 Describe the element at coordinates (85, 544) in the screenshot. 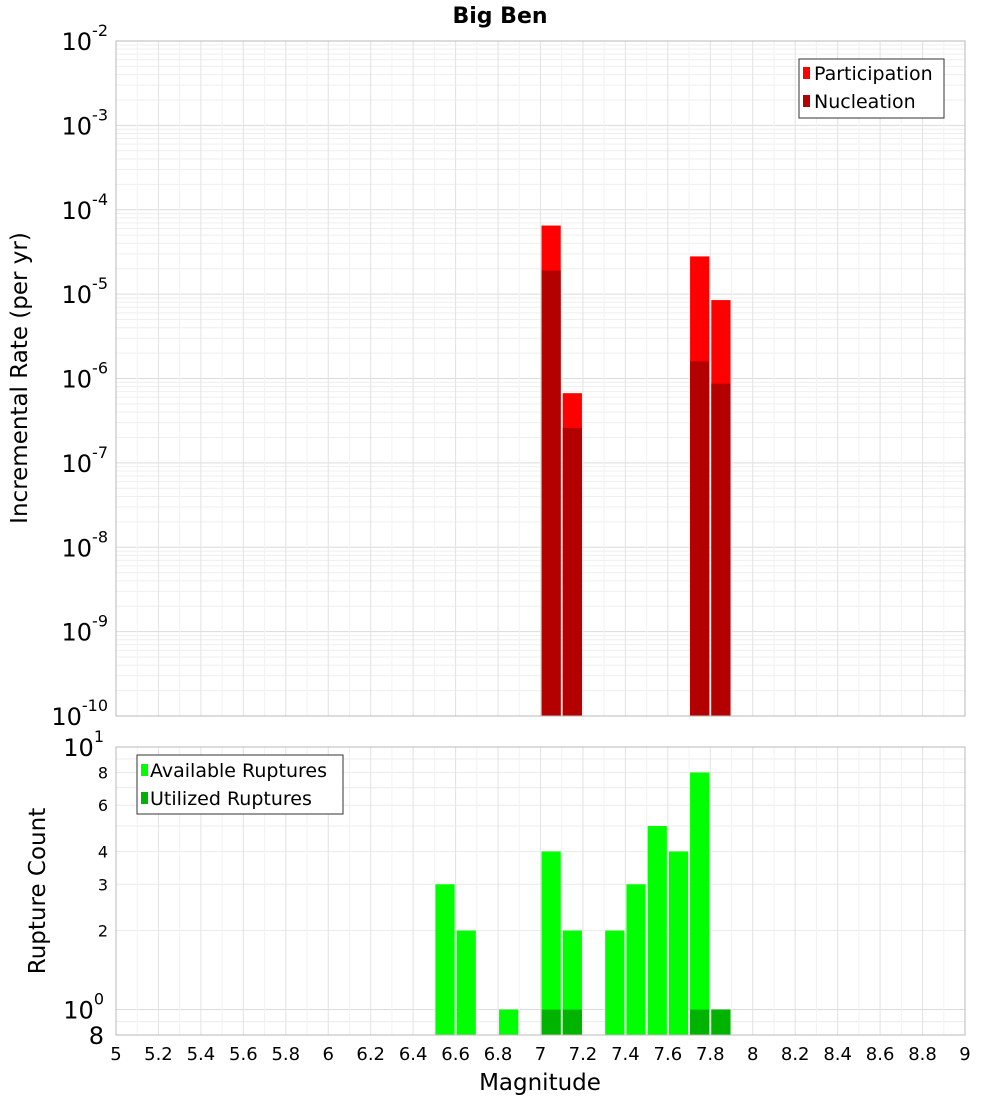

I see `top-y-tick-label: 10⁻⁸` at that location.